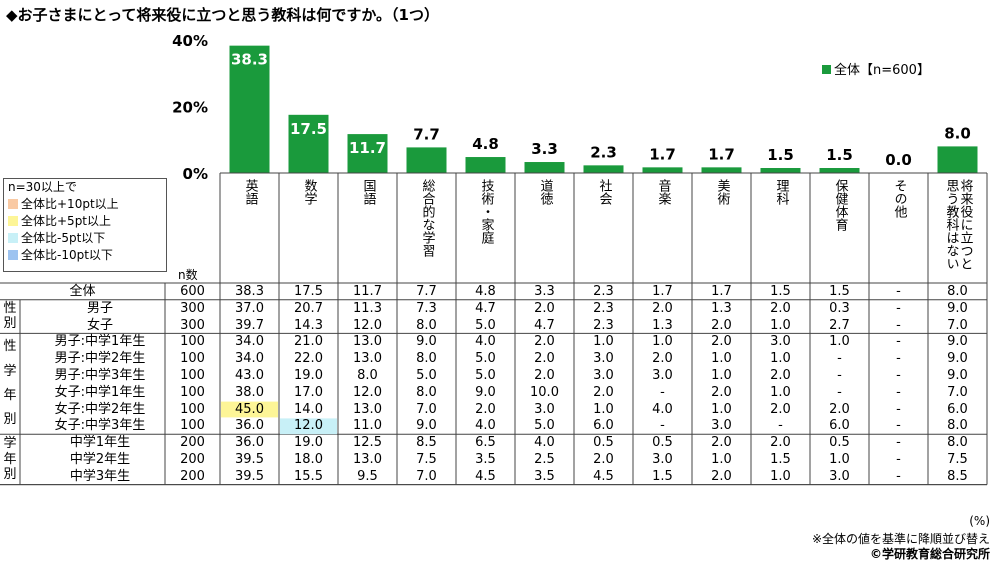 Image resolution: width=1000 pixels, height=562 pixels. What do you see at coordinates (722, 192) in the screenshot?
I see `category-label: 美術` at bounding box center [722, 192].